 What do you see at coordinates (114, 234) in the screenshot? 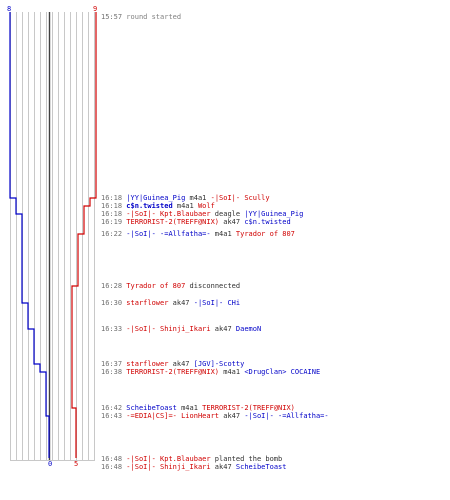
I see `event-time: 16:22` at bounding box center [114, 234].